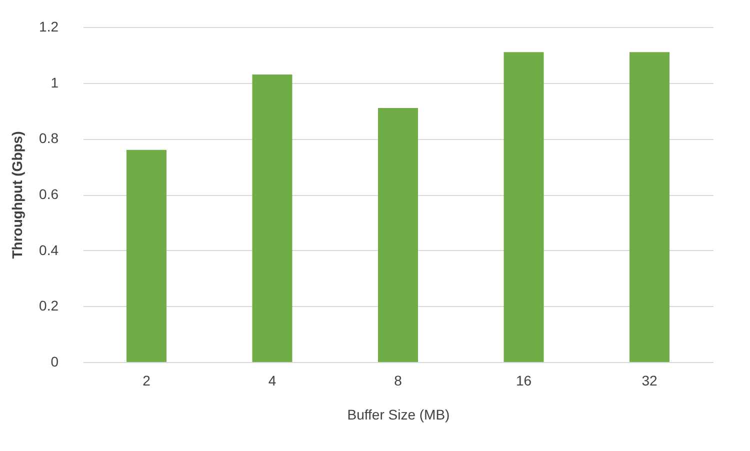 The height and width of the screenshot is (451, 750). I want to click on x-tick-label: 2, so click(146, 380).